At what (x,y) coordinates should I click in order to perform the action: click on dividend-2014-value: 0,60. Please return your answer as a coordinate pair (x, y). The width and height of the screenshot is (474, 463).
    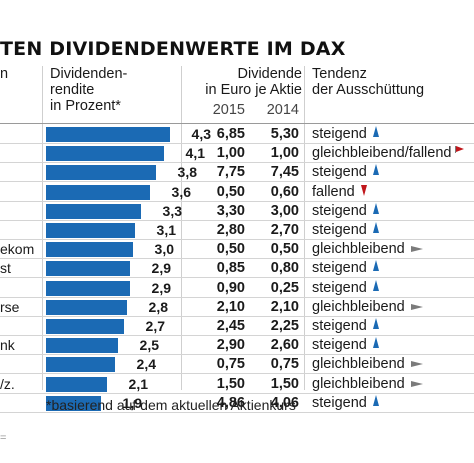
    Looking at the image, I should click on (284, 191).